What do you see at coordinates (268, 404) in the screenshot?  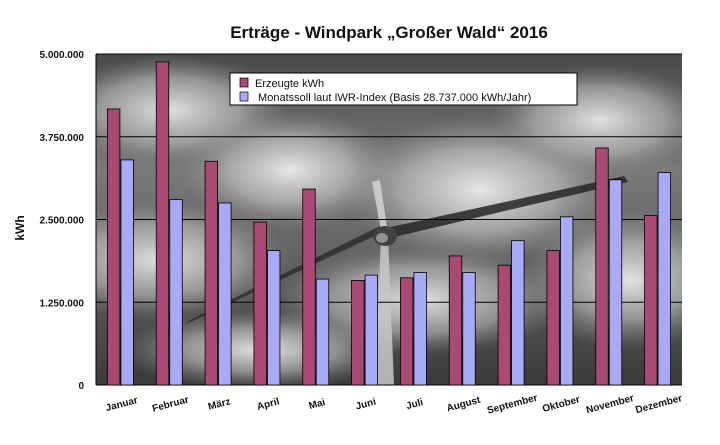 I see `x-tick-label: April` at bounding box center [268, 404].